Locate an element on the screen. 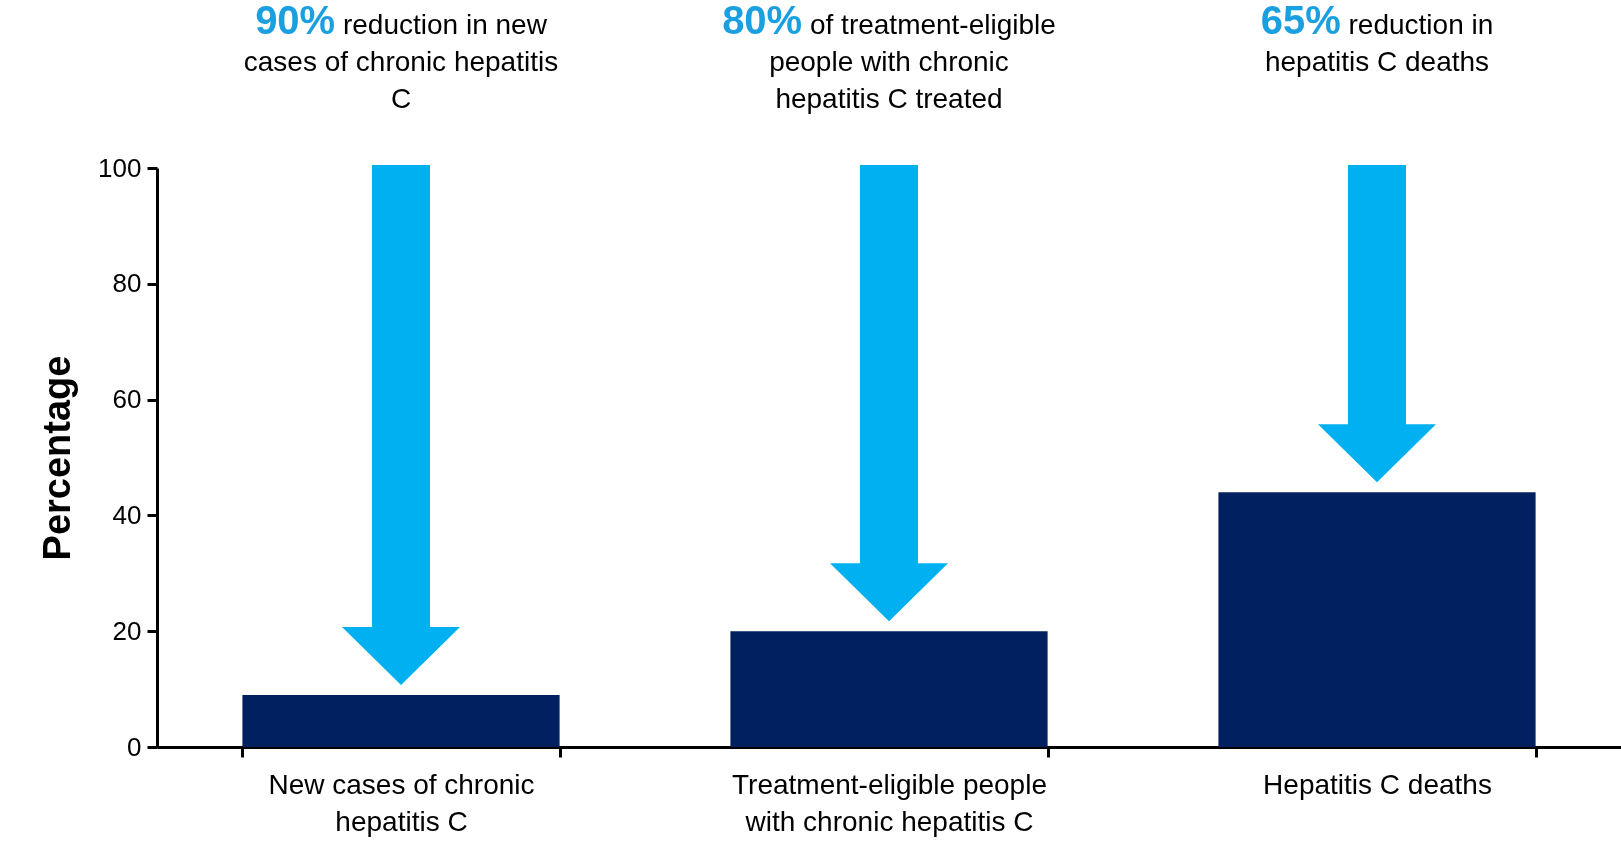  text: 90% reduction in new cases of chronic hepatitis C is located at coordinates (401, 58).